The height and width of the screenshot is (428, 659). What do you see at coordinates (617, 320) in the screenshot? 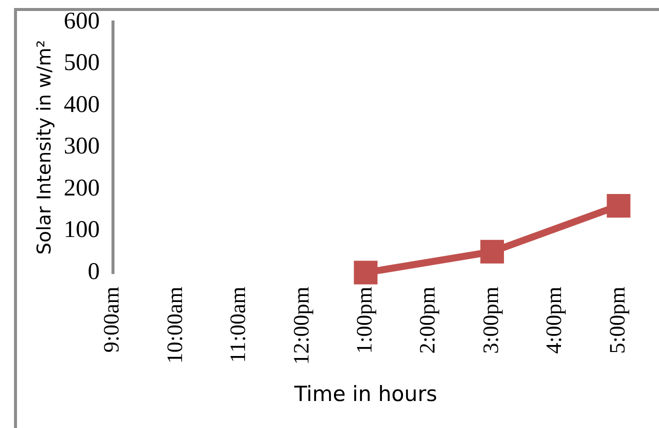
I see `x-tick-label: 5:00pm` at bounding box center [617, 320].